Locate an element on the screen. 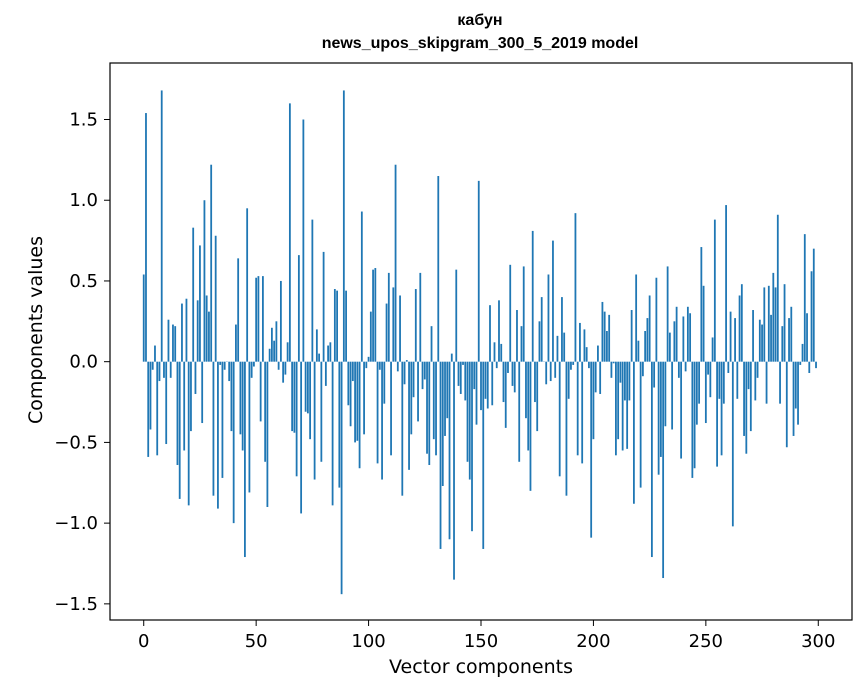  y-axis-label: Components values is located at coordinates (36, 330).